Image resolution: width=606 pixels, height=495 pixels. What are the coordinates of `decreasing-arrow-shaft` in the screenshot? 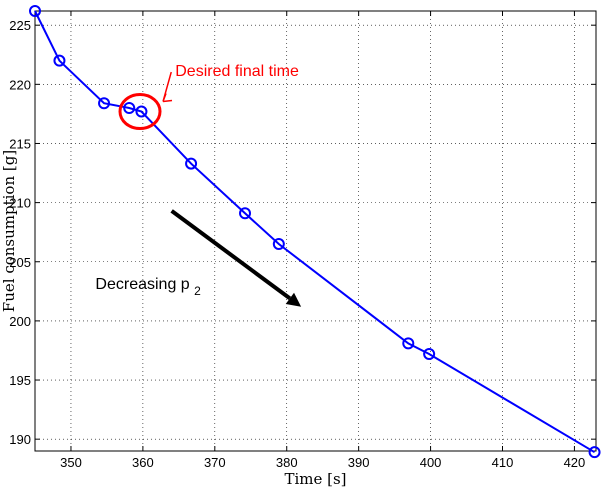 It's located at (231, 254).